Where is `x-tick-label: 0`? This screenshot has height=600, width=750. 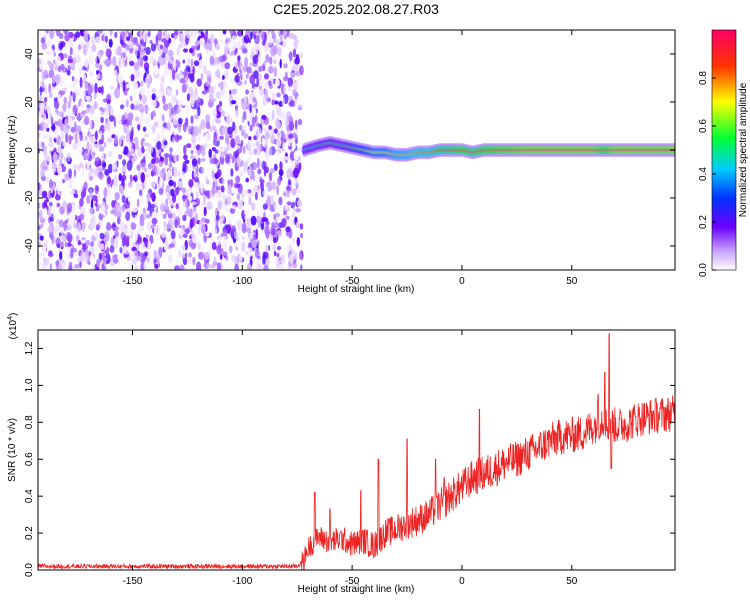 x-tick-label: 0 is located at coordinates (462, 281).